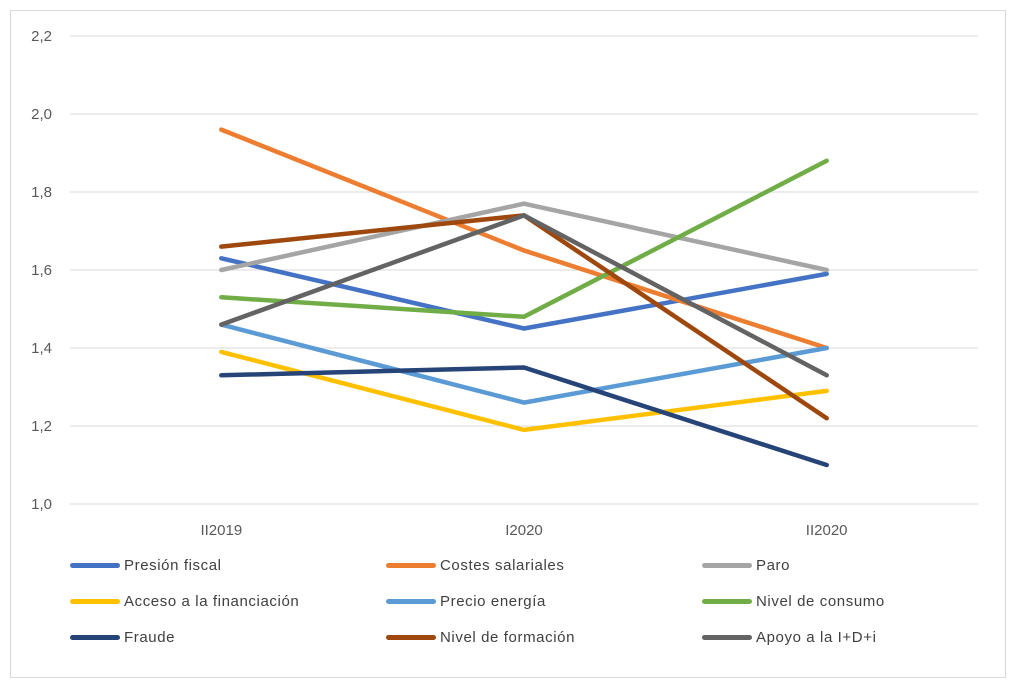 This screenshot has width=1024, height=696. I want to click on legend-item: Presión fiscal, so click(228, 565).